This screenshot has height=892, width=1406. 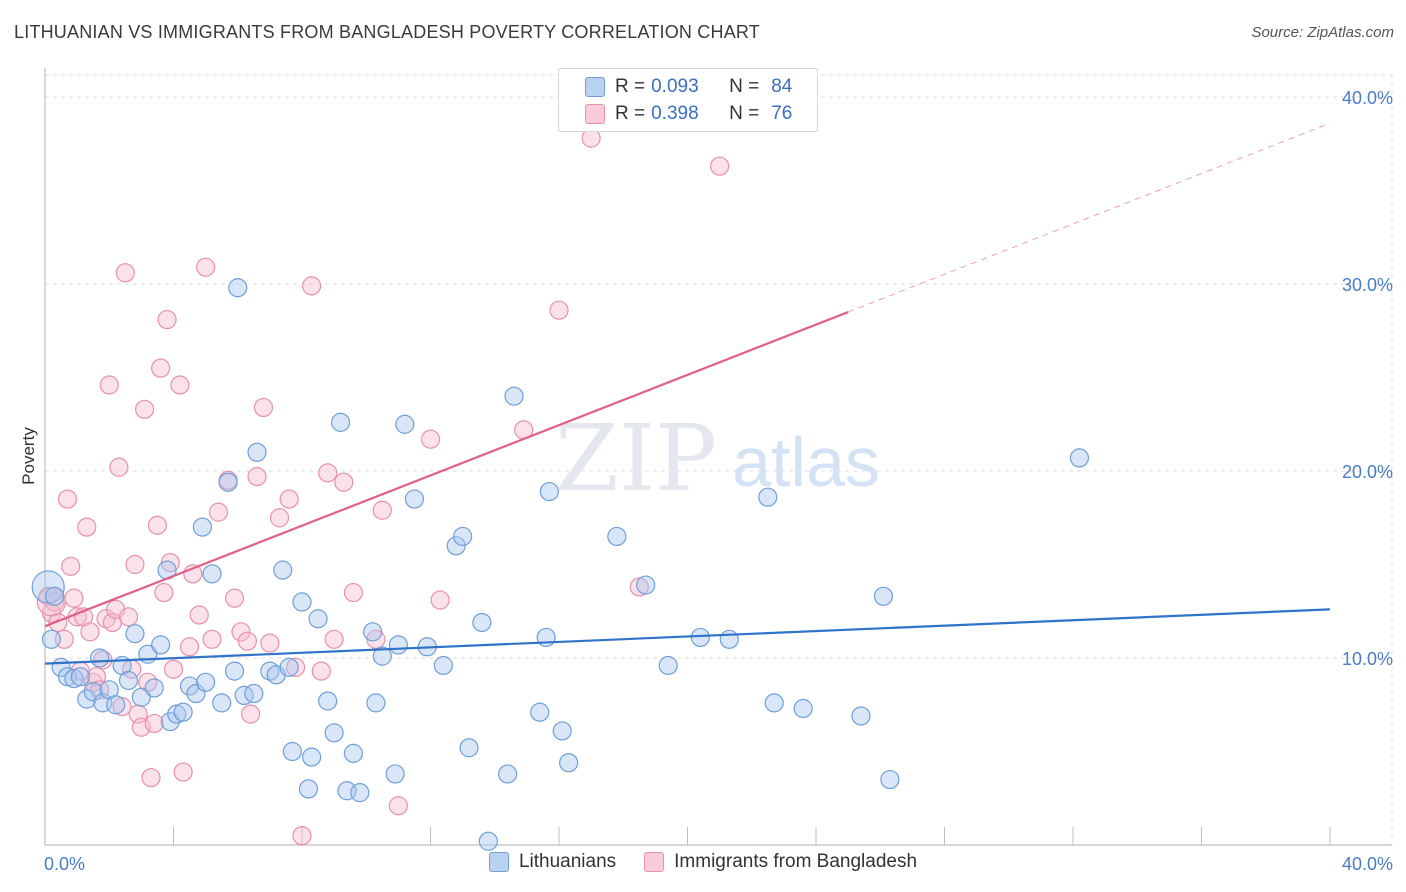 What do you see at coordinates (782, 113) in the screenshot?
I see `legend-n-value: 76` at bounding box center [782, 113].